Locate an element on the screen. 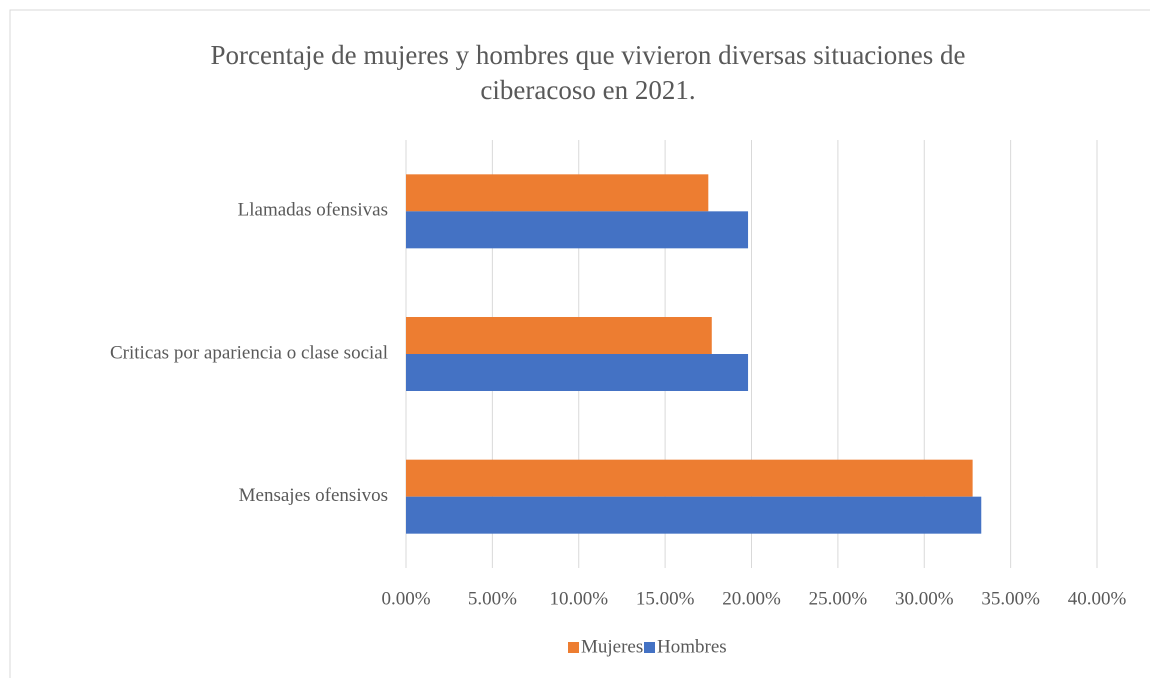  x-tick-label: 0.00% is located at coordinates (405, 598).